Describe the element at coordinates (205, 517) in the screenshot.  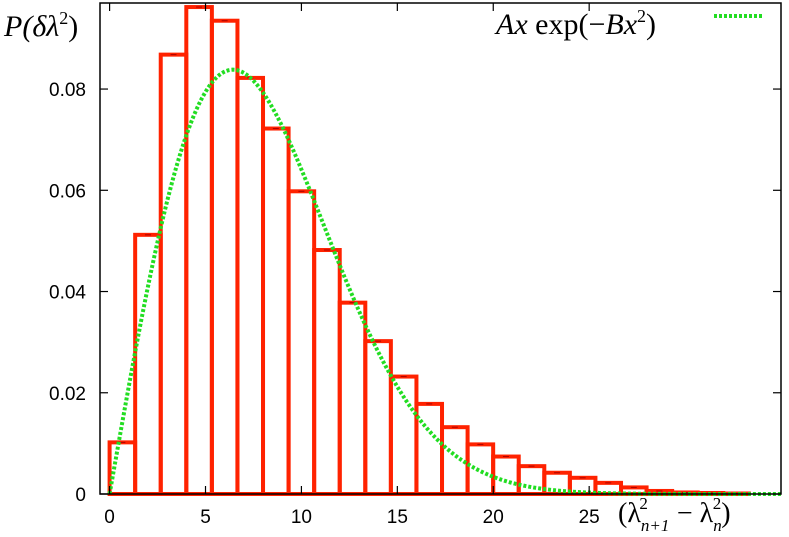
I see `x-tick-label: 5` at that location.